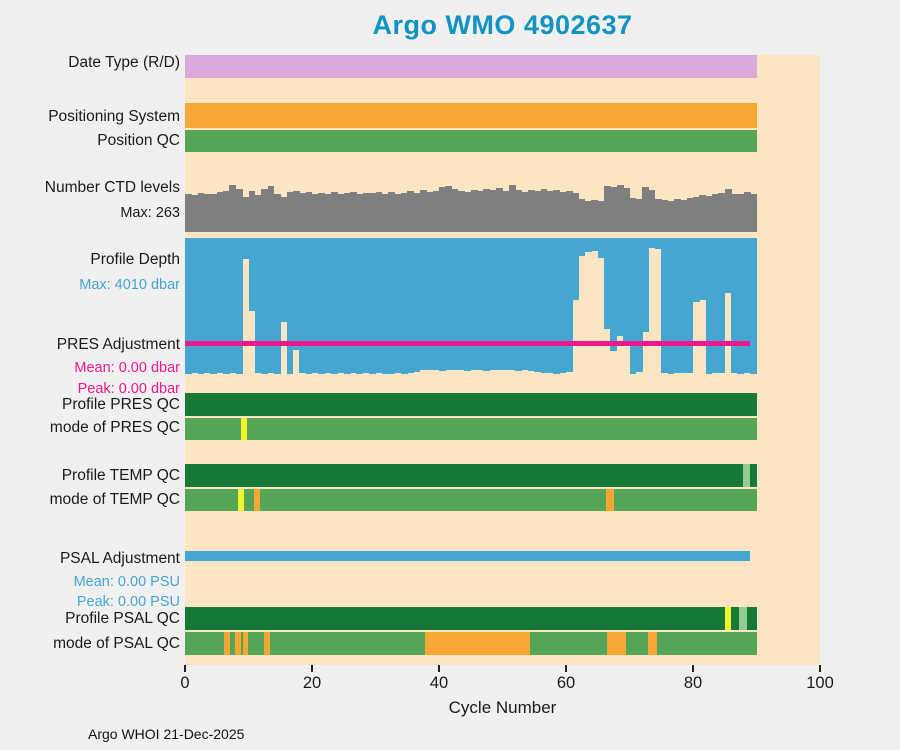 This screenshot has width=900, height=750. I want to click on x-tick-label: 40, so click(439, 683).